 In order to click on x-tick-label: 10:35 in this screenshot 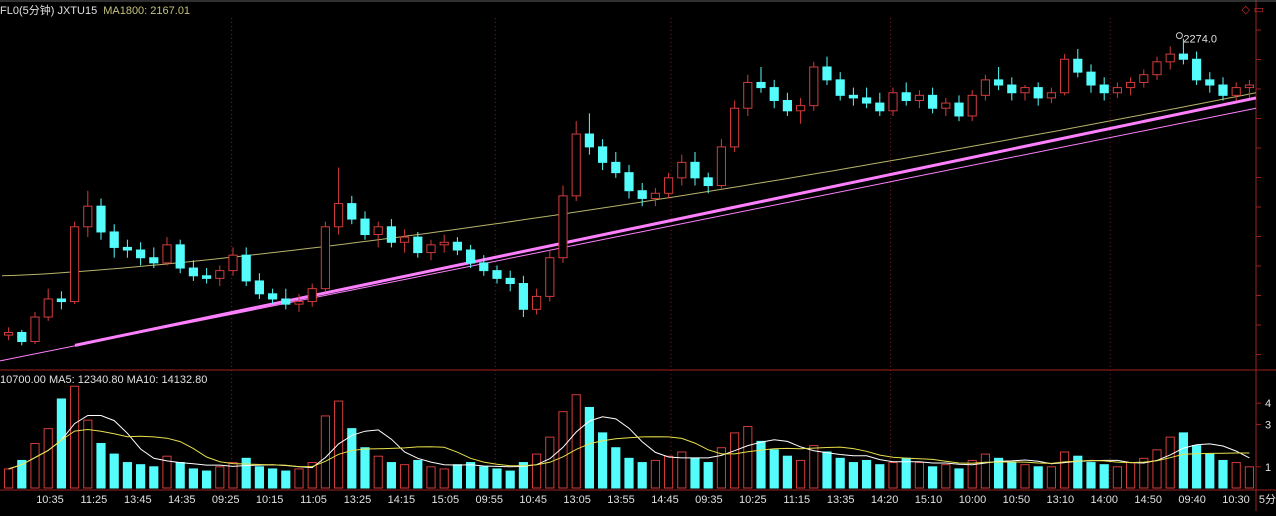, I will do `click(50, 500)`.